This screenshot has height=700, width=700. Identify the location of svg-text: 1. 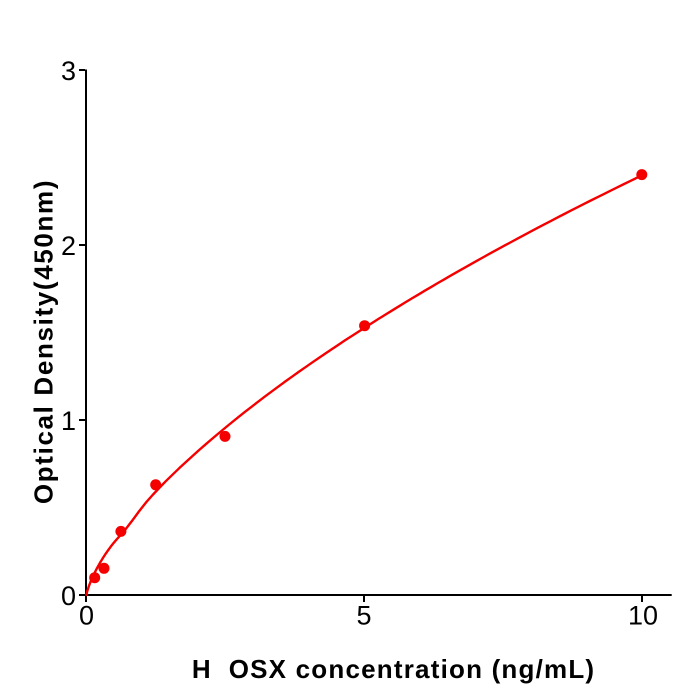
(68, 421).